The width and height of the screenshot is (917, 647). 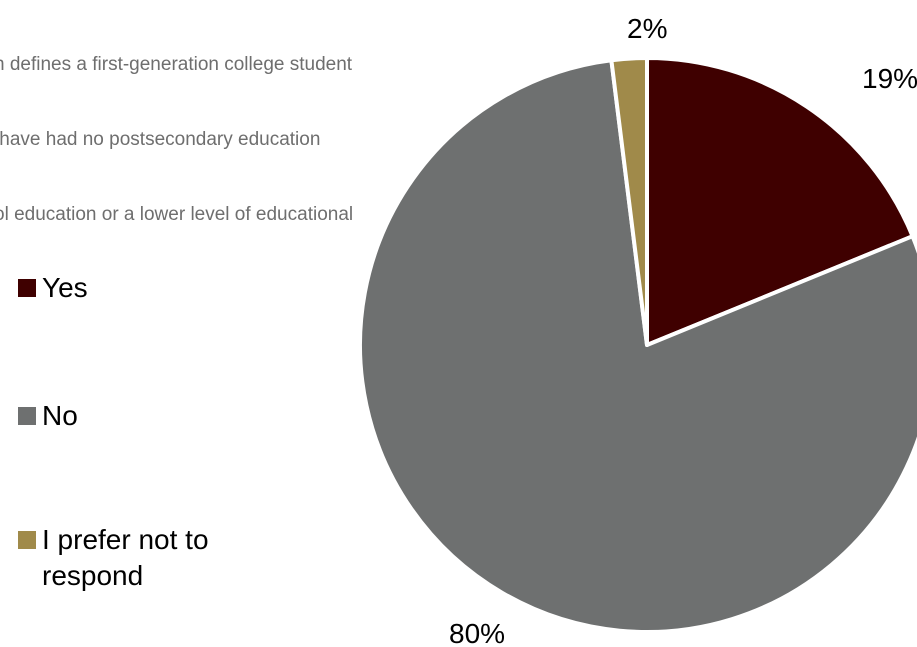 What do you see at coordinates (65, 287) in the screenshot?
I see `legend-label-yes: Yes` at bounding box center [65, 287].